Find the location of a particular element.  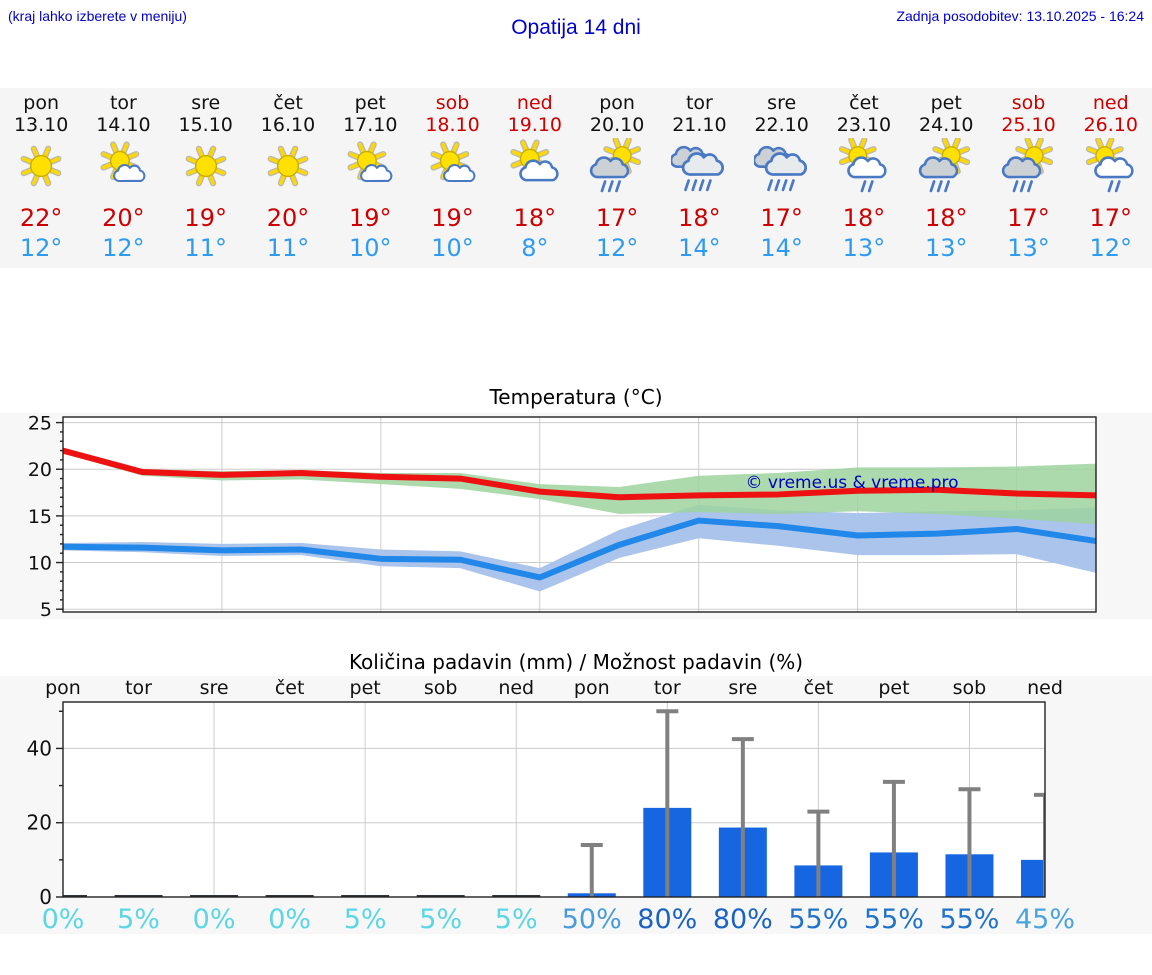

day-column-25.10: sob 25.10 17° 13° is located at coordinates (1028, 178).